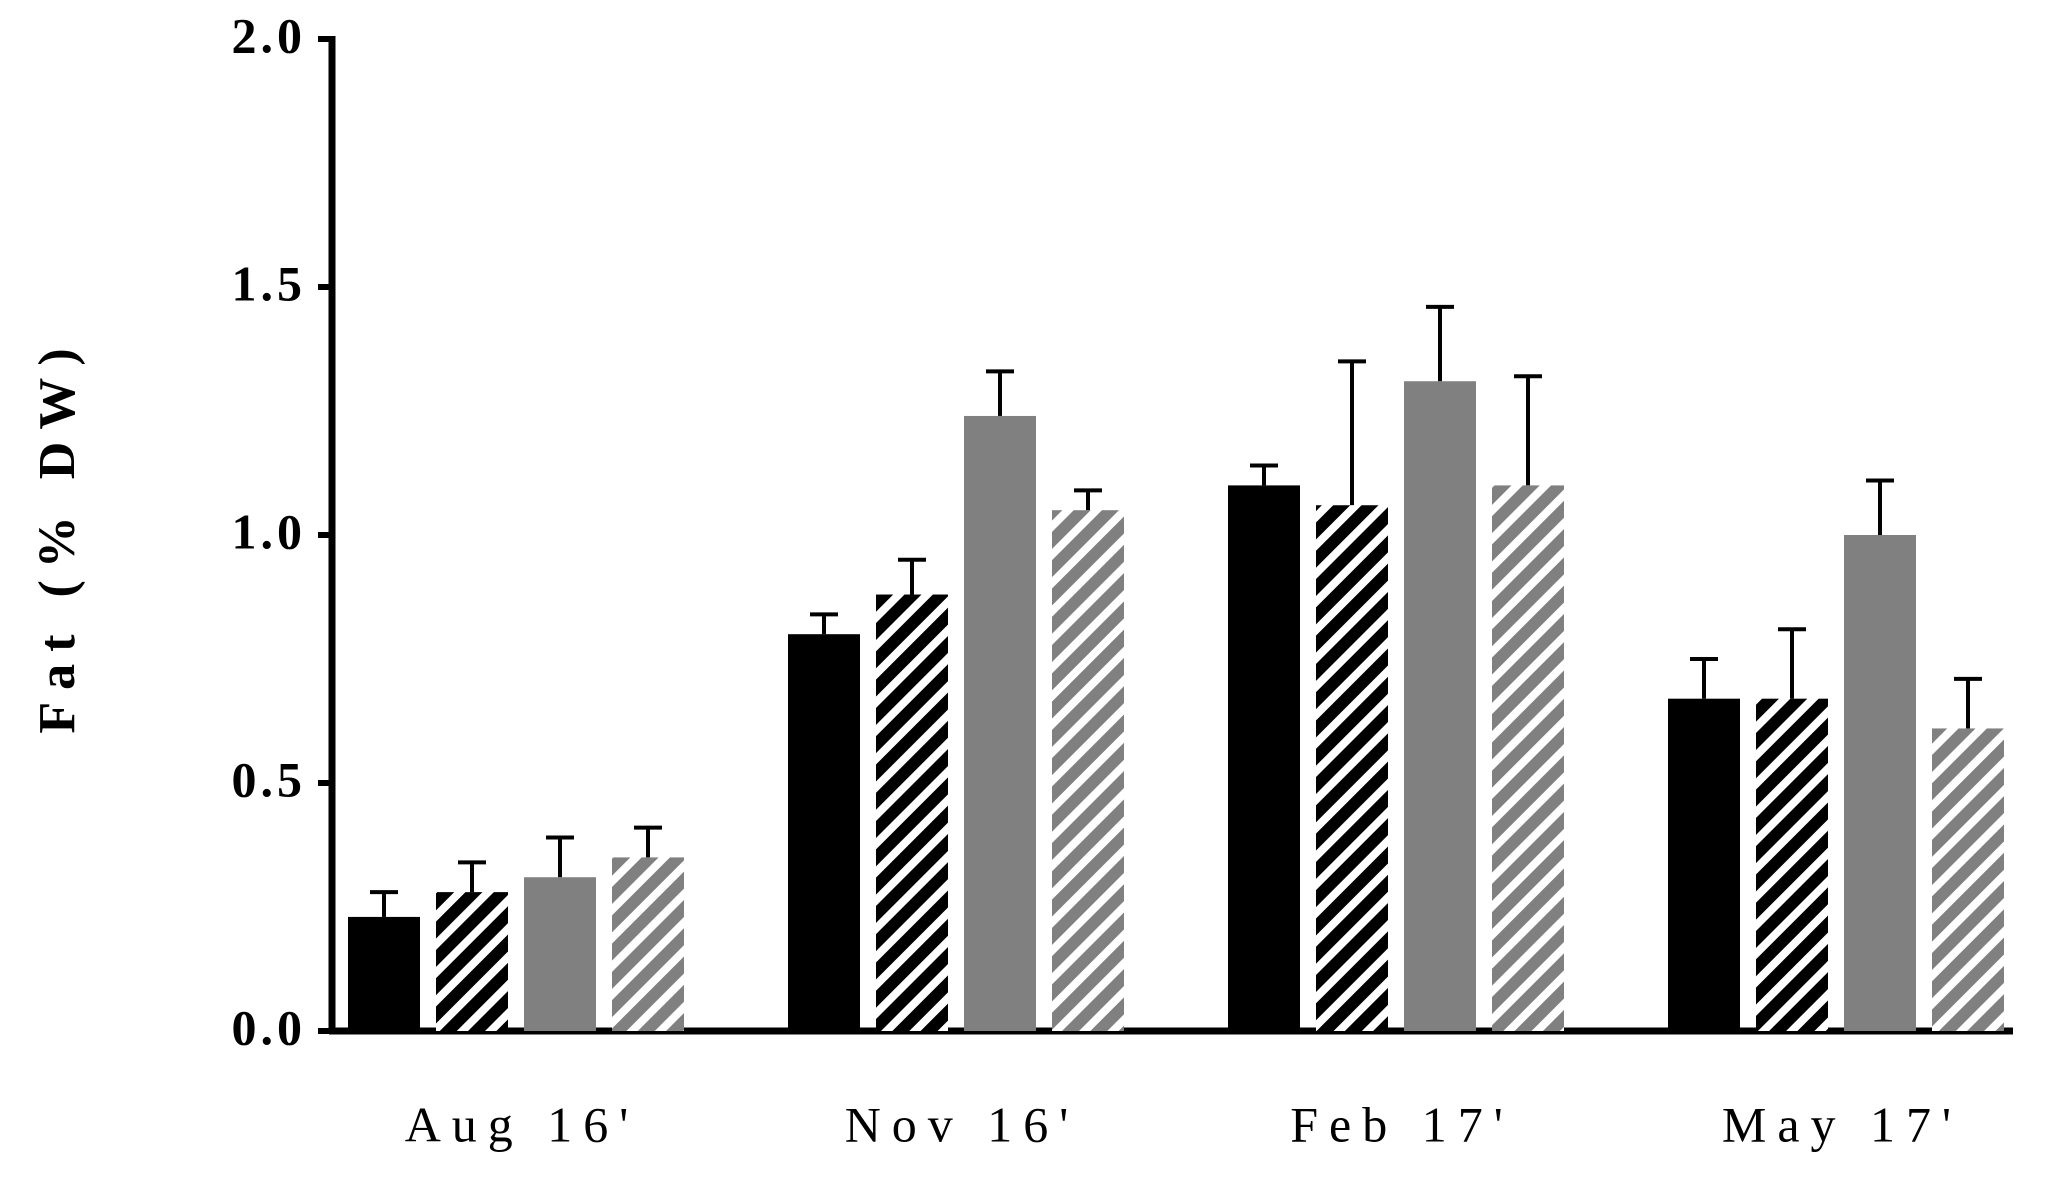 This screenshot has width=2059, height=1196. Describe the element at coordinates (57, 534) in the screenshot. I see `y-axis-label: Fat (% DW)` at that location.